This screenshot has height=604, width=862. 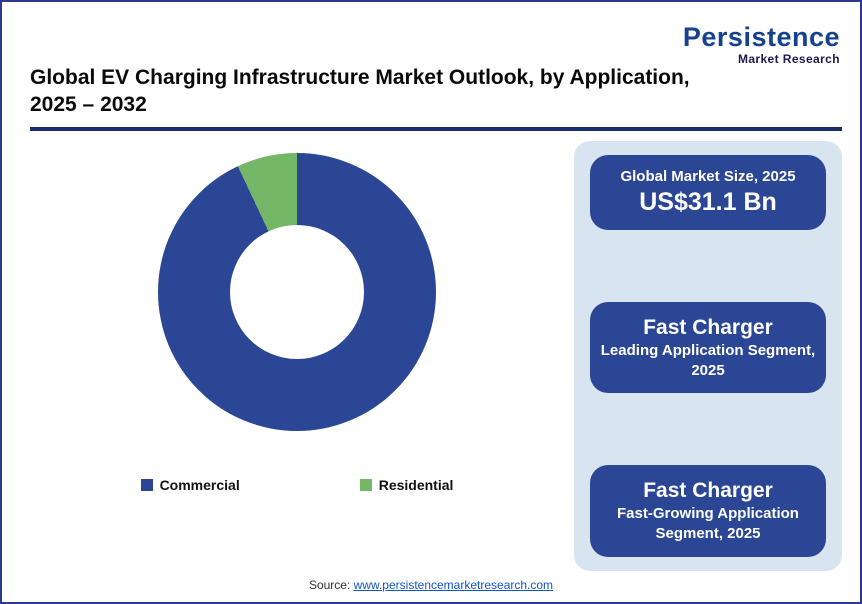 What do you see at coordinates (788, 59) in the screenshot?
I see `logo-subtitle: Market Research` at bounding box center [788, 59].